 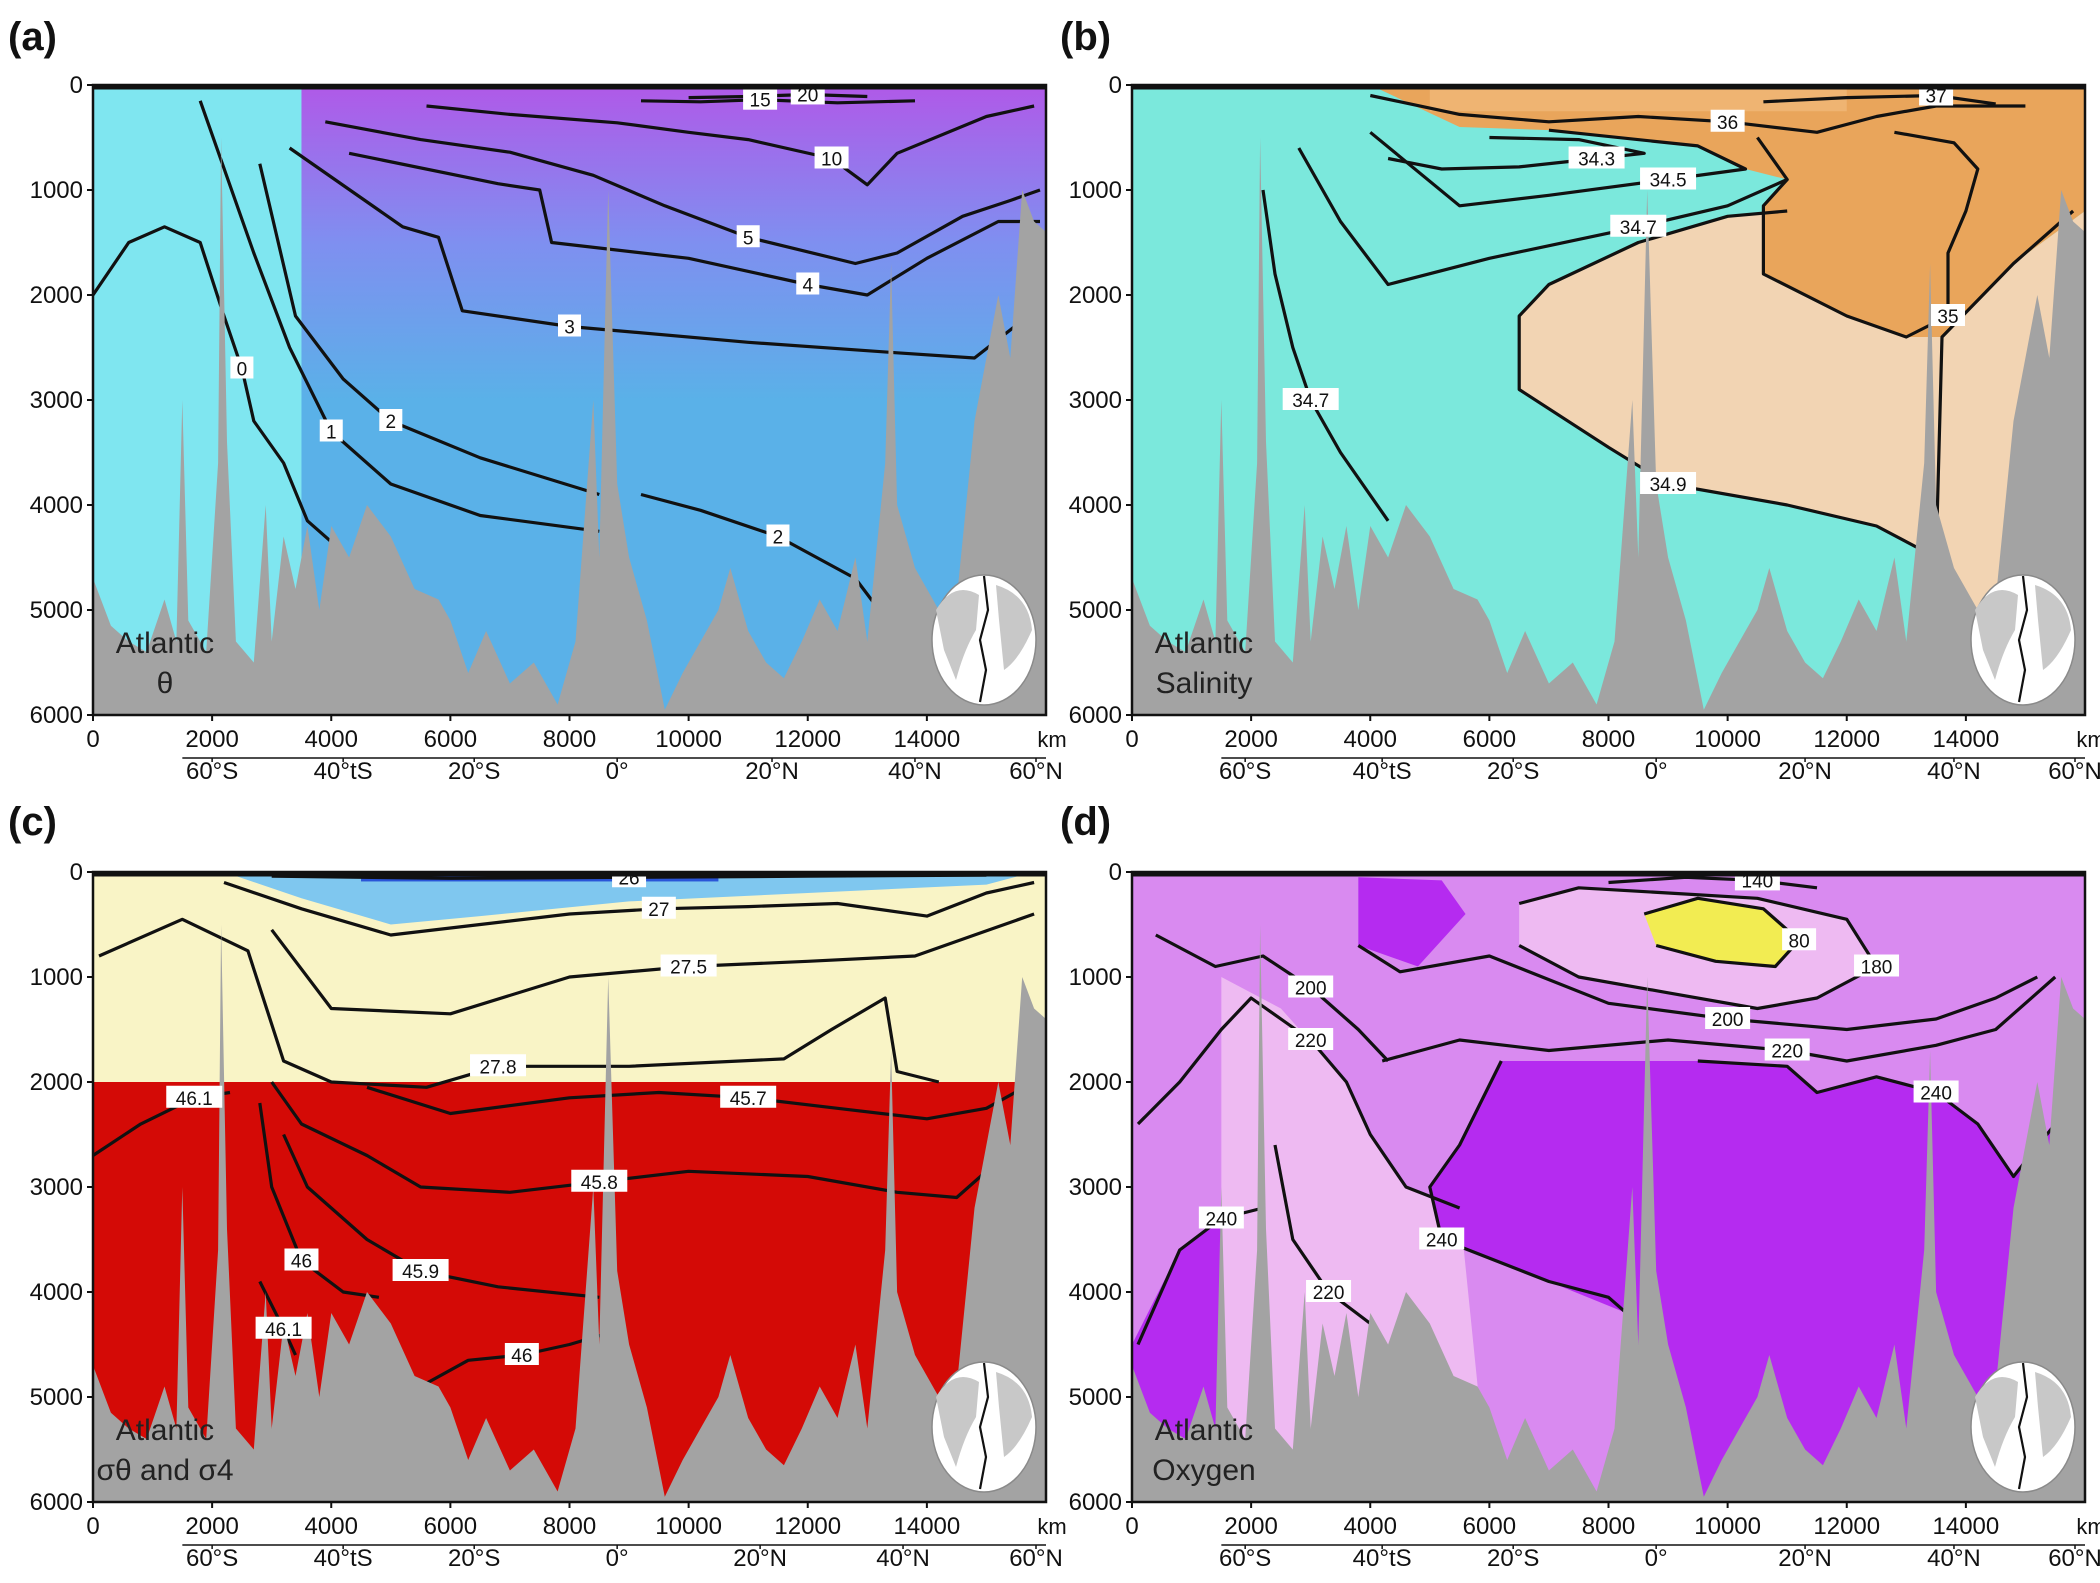 I want to click on contour-label: 34.3, so click(x=1596, y=160).